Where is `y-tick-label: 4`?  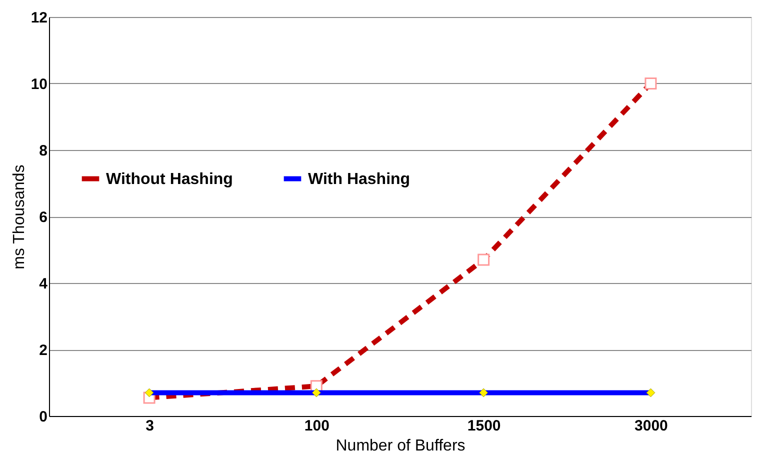 y-tick-label: 4 is located at coordinates (43, 284).